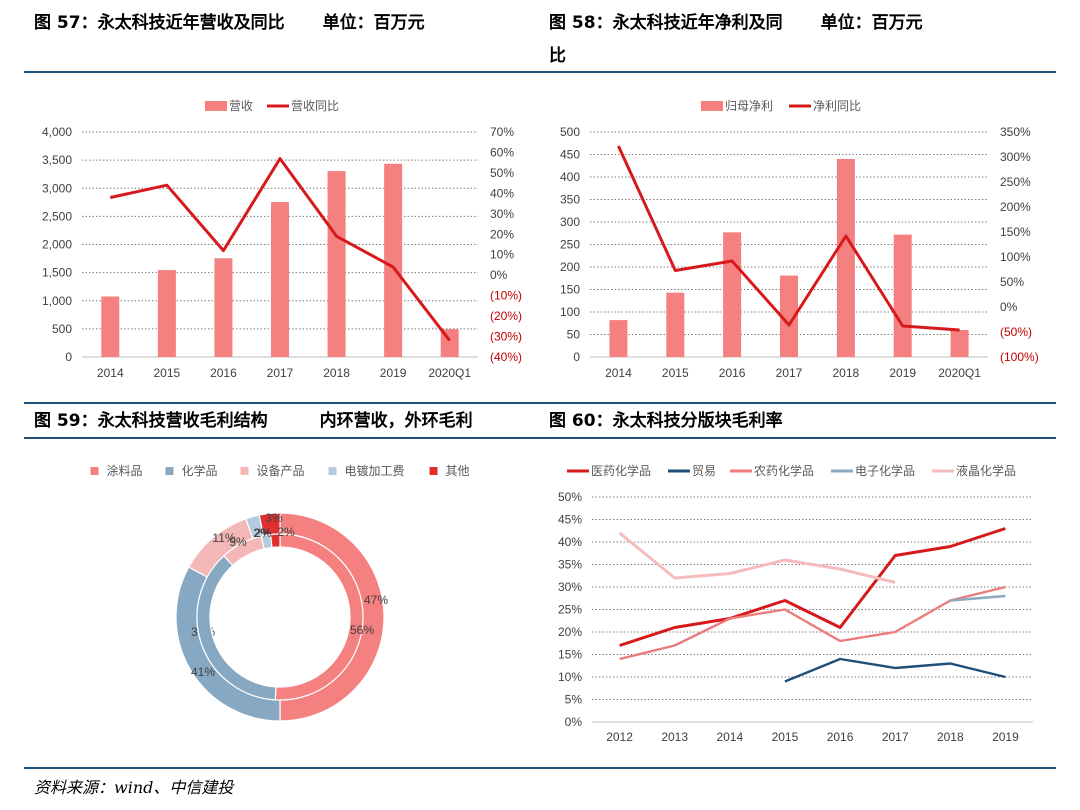 This screenshot has height=810, width=1080. What do you see at coordinates (757, 557) in the screenshot?
I see `fig60-line-液晶化学品` at bounding box center [757, 557].